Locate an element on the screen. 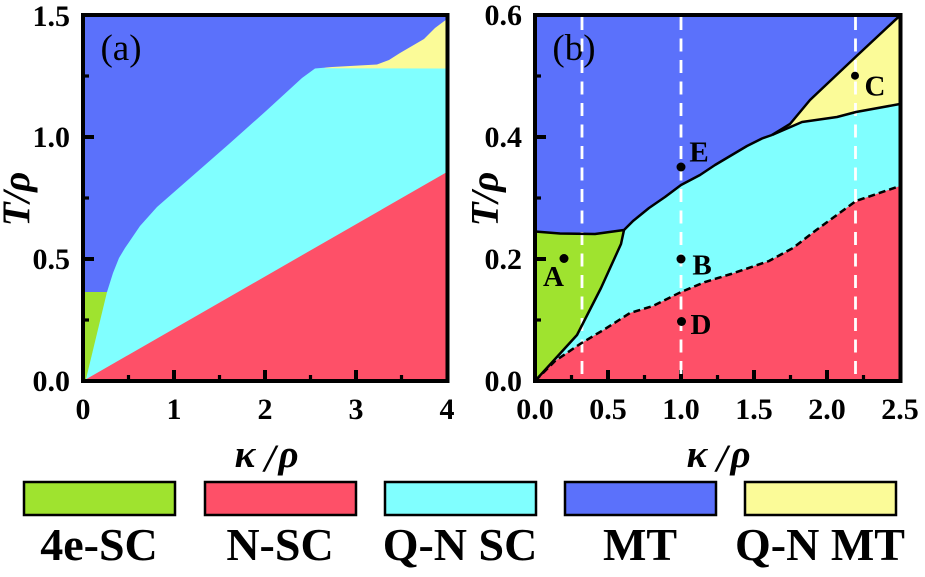 This screenshot has height=577, width=925. svg-text: 0 is located at coordinates (83, 409).